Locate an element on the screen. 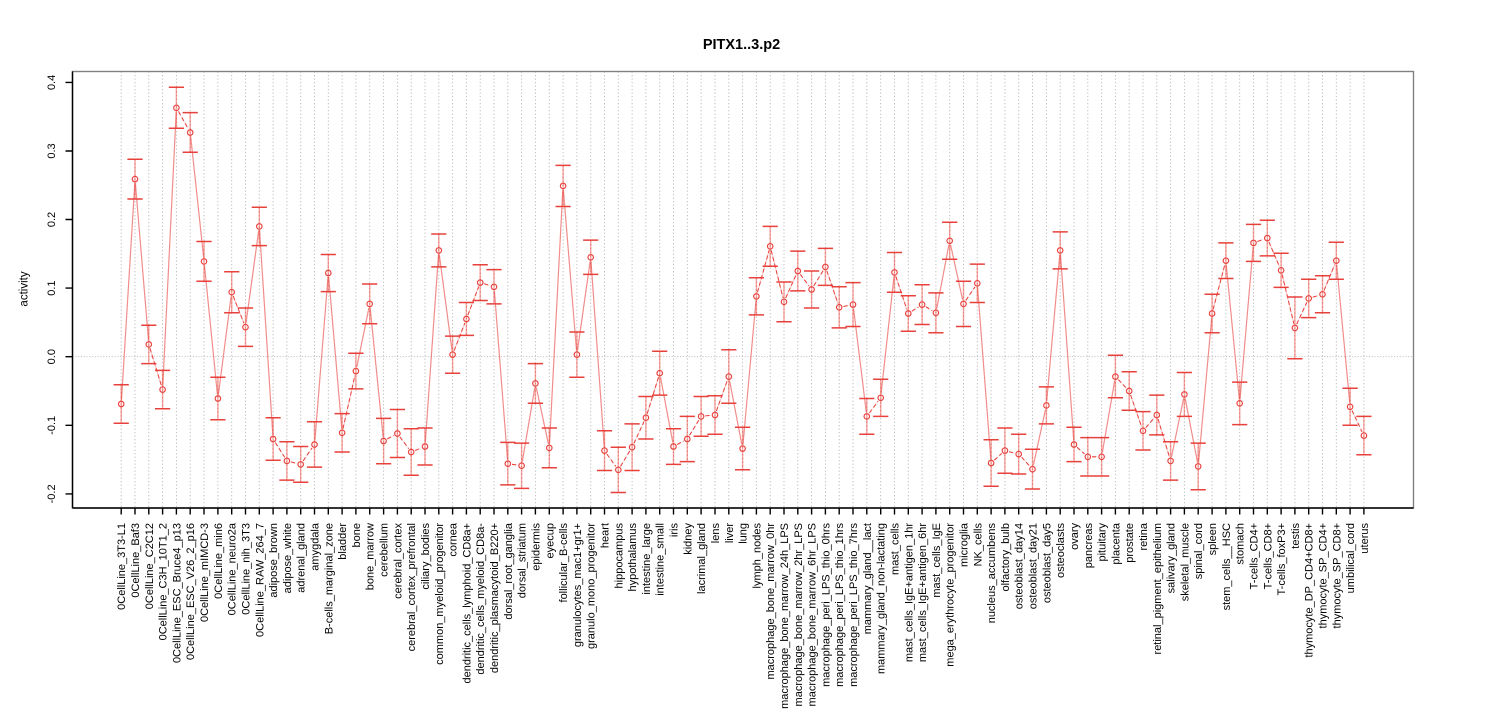 The image size is (1485, 725). svg-text: dendritic_cells_lymphoid_CD8a+ is located at coordinates (467, 603).